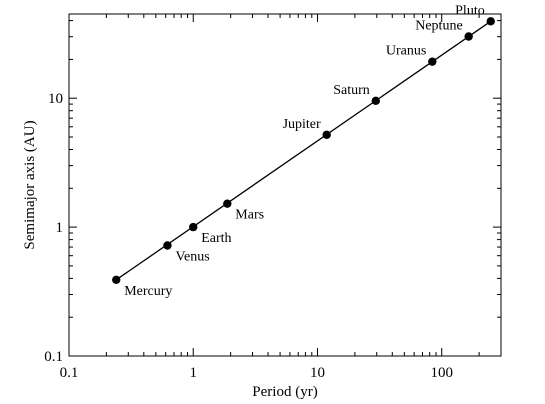 This screenshot has width=545, height=404. What do you see at coordinates (55, 99) in the screenshot?
I see `y-tick-label: 10` at bounding box center [55, 99].